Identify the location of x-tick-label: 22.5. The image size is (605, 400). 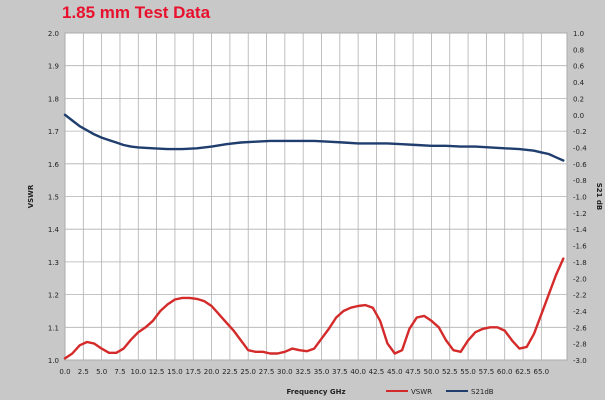
(230, 372).